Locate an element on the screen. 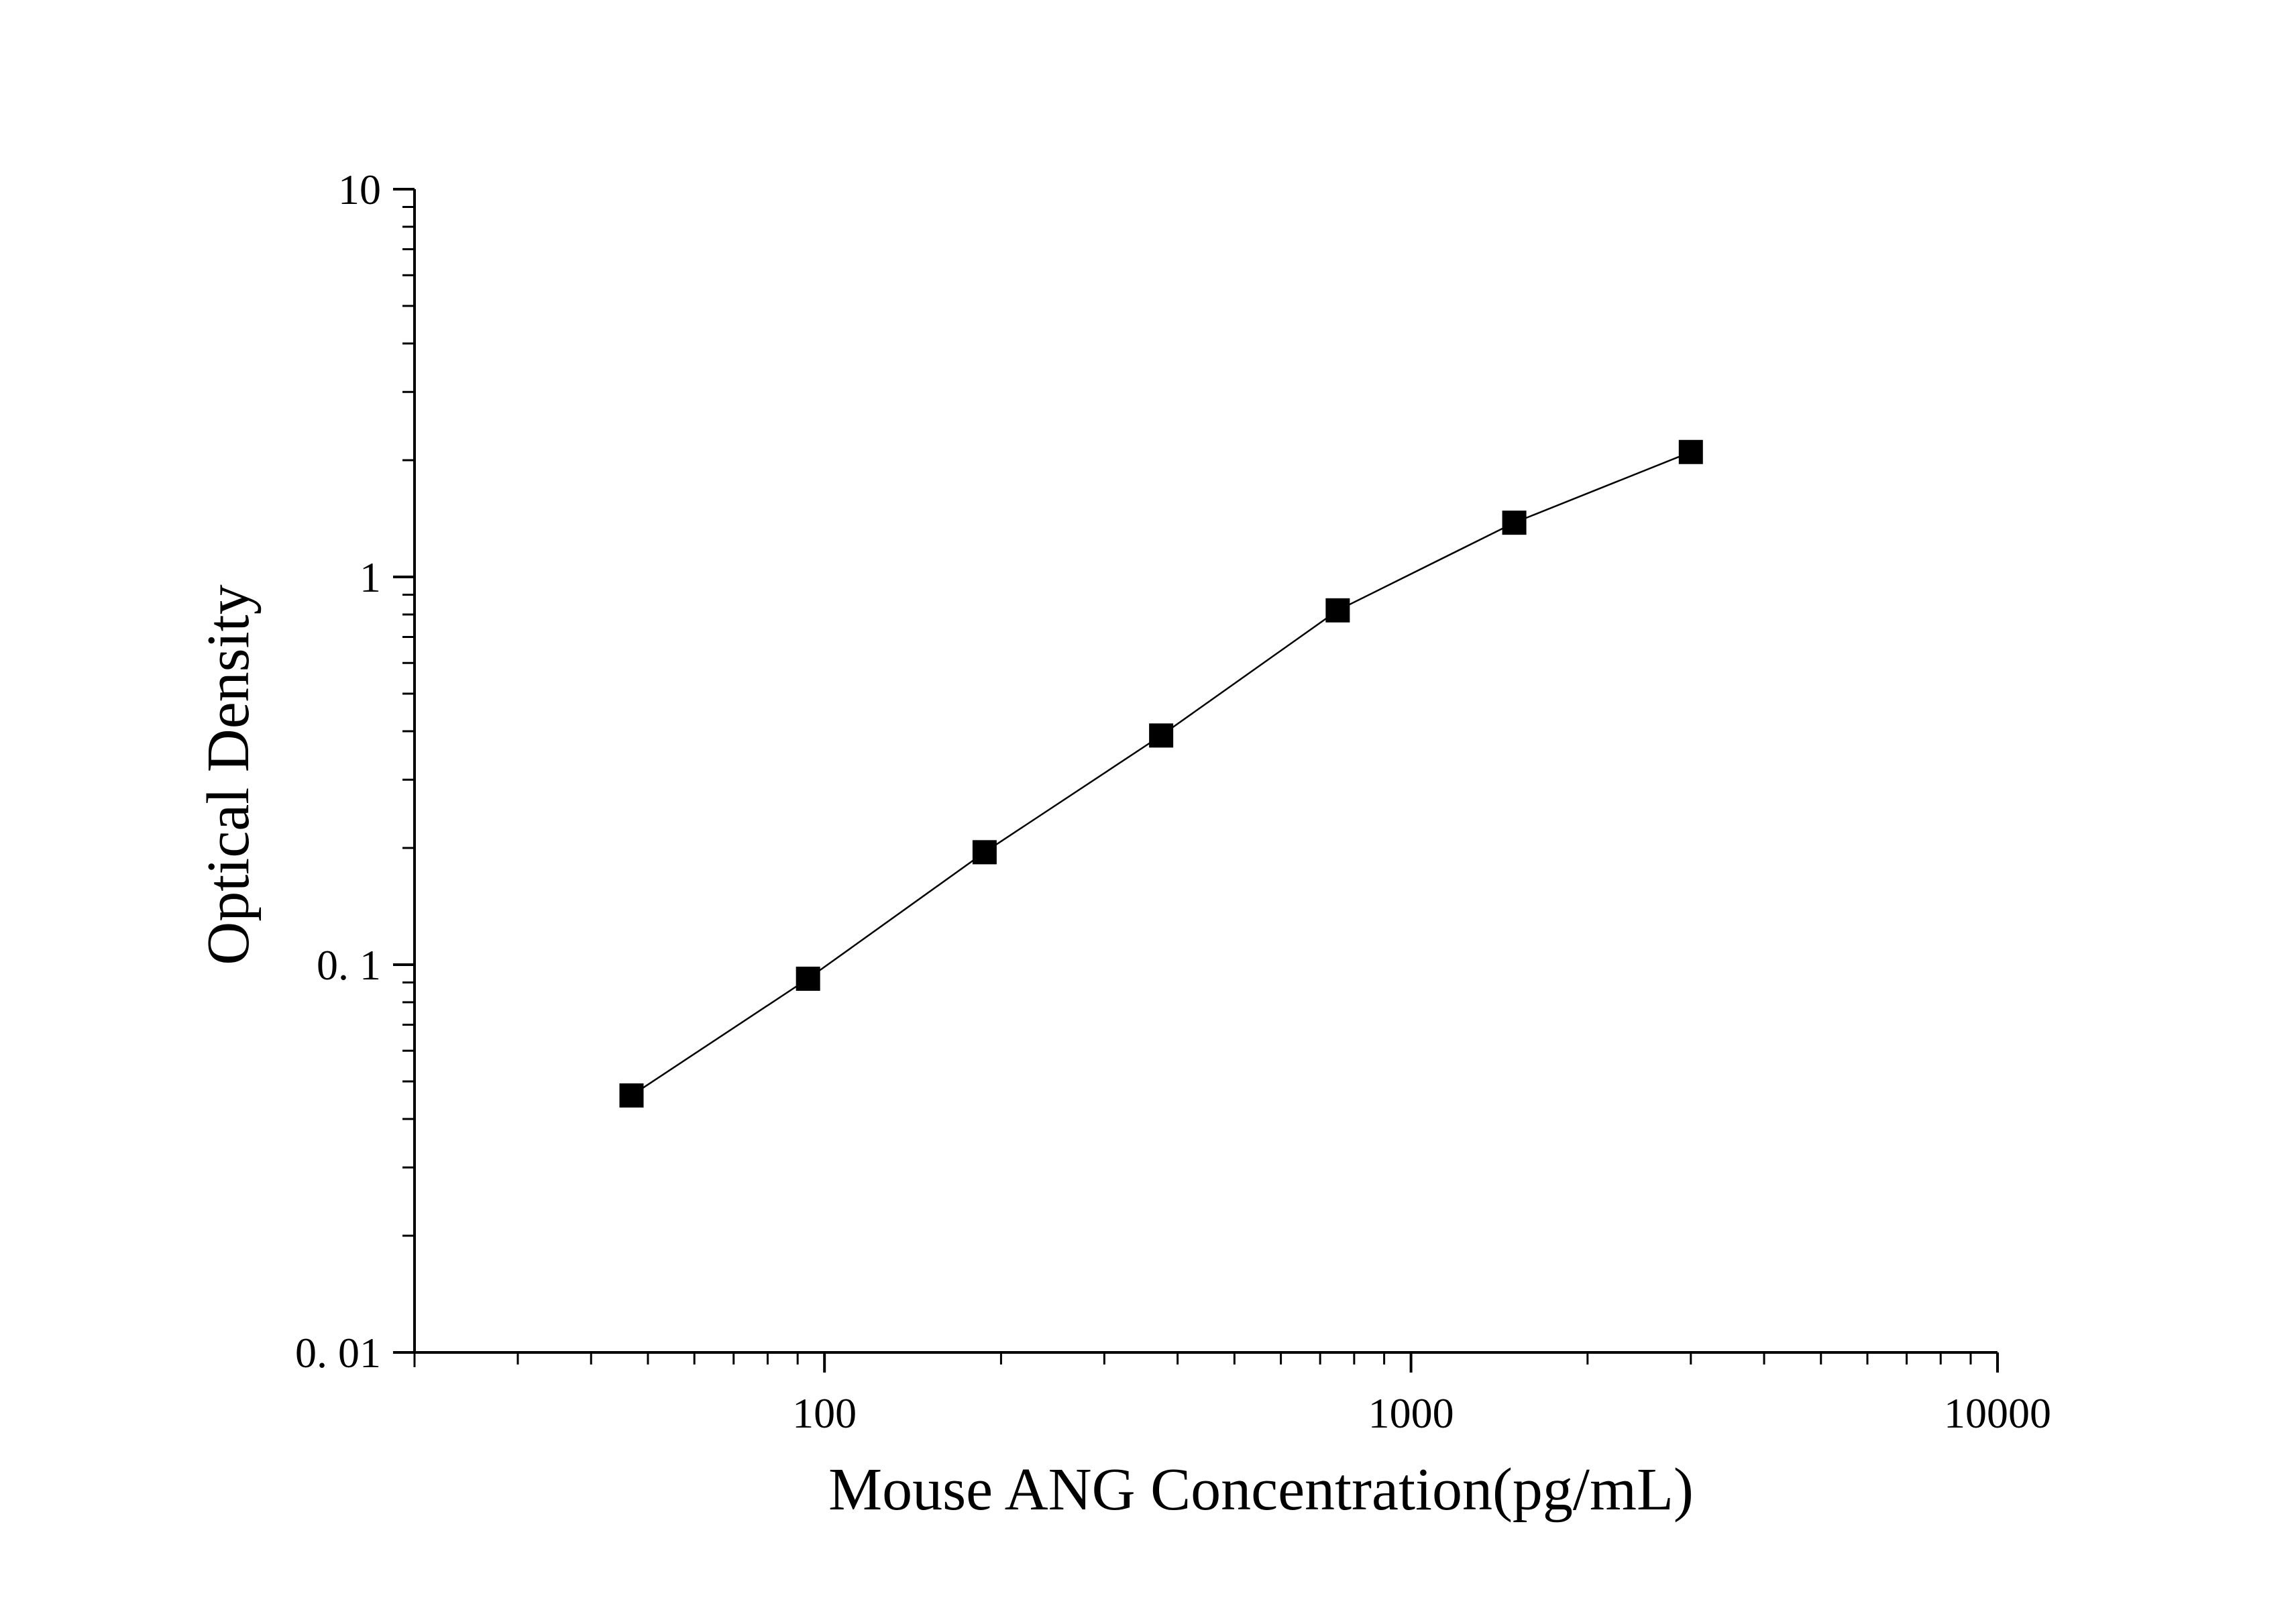 Image resolution: width=2296 pixels, height=1604 pixels. x-tick-label: 100 is located at coordinates (824, 1413).